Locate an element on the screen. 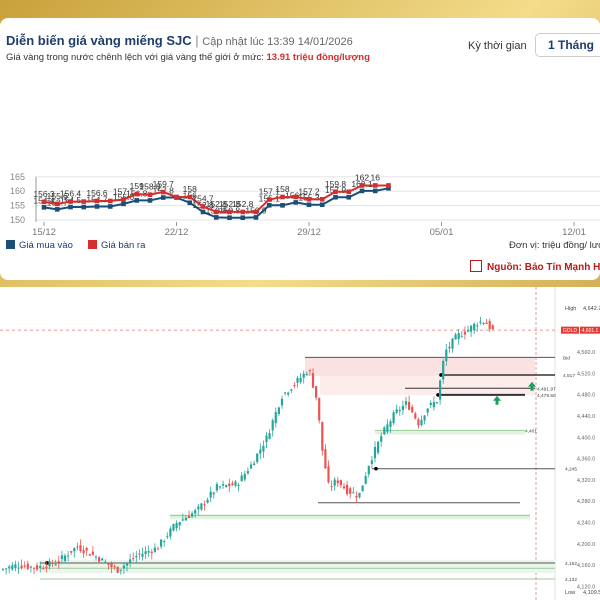 The width and height of the screenshot is (600, 600). x-tick-label: 15/12 is located at coordinates (44, 232).